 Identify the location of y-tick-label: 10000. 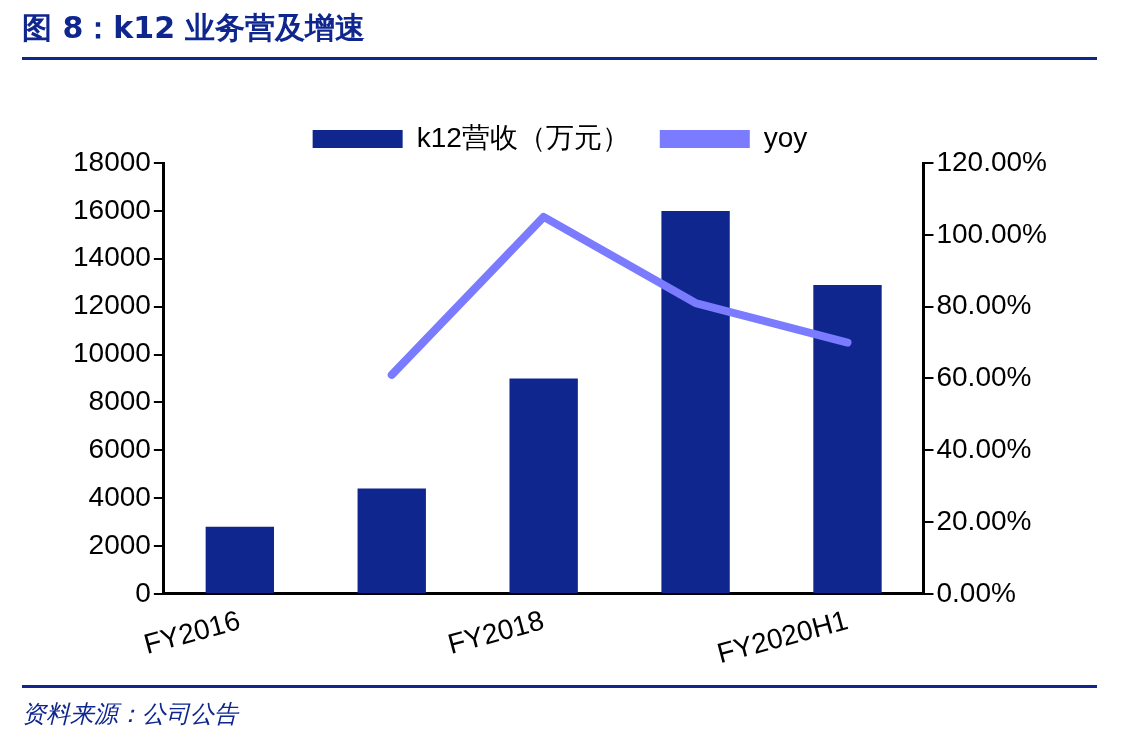
(111, 353).